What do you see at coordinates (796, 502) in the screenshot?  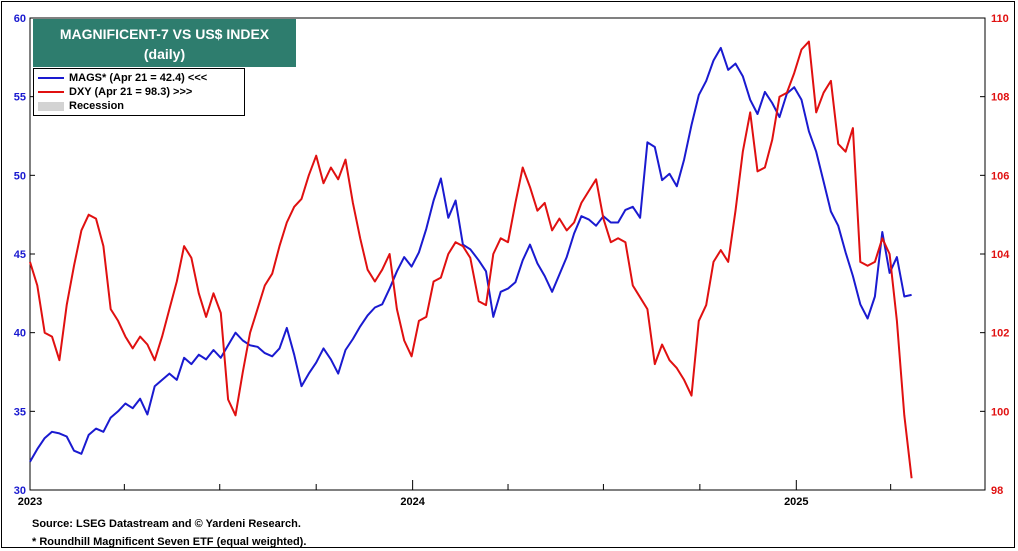 I see `x-tick-label: 2025` at bounding box center [796, 502].